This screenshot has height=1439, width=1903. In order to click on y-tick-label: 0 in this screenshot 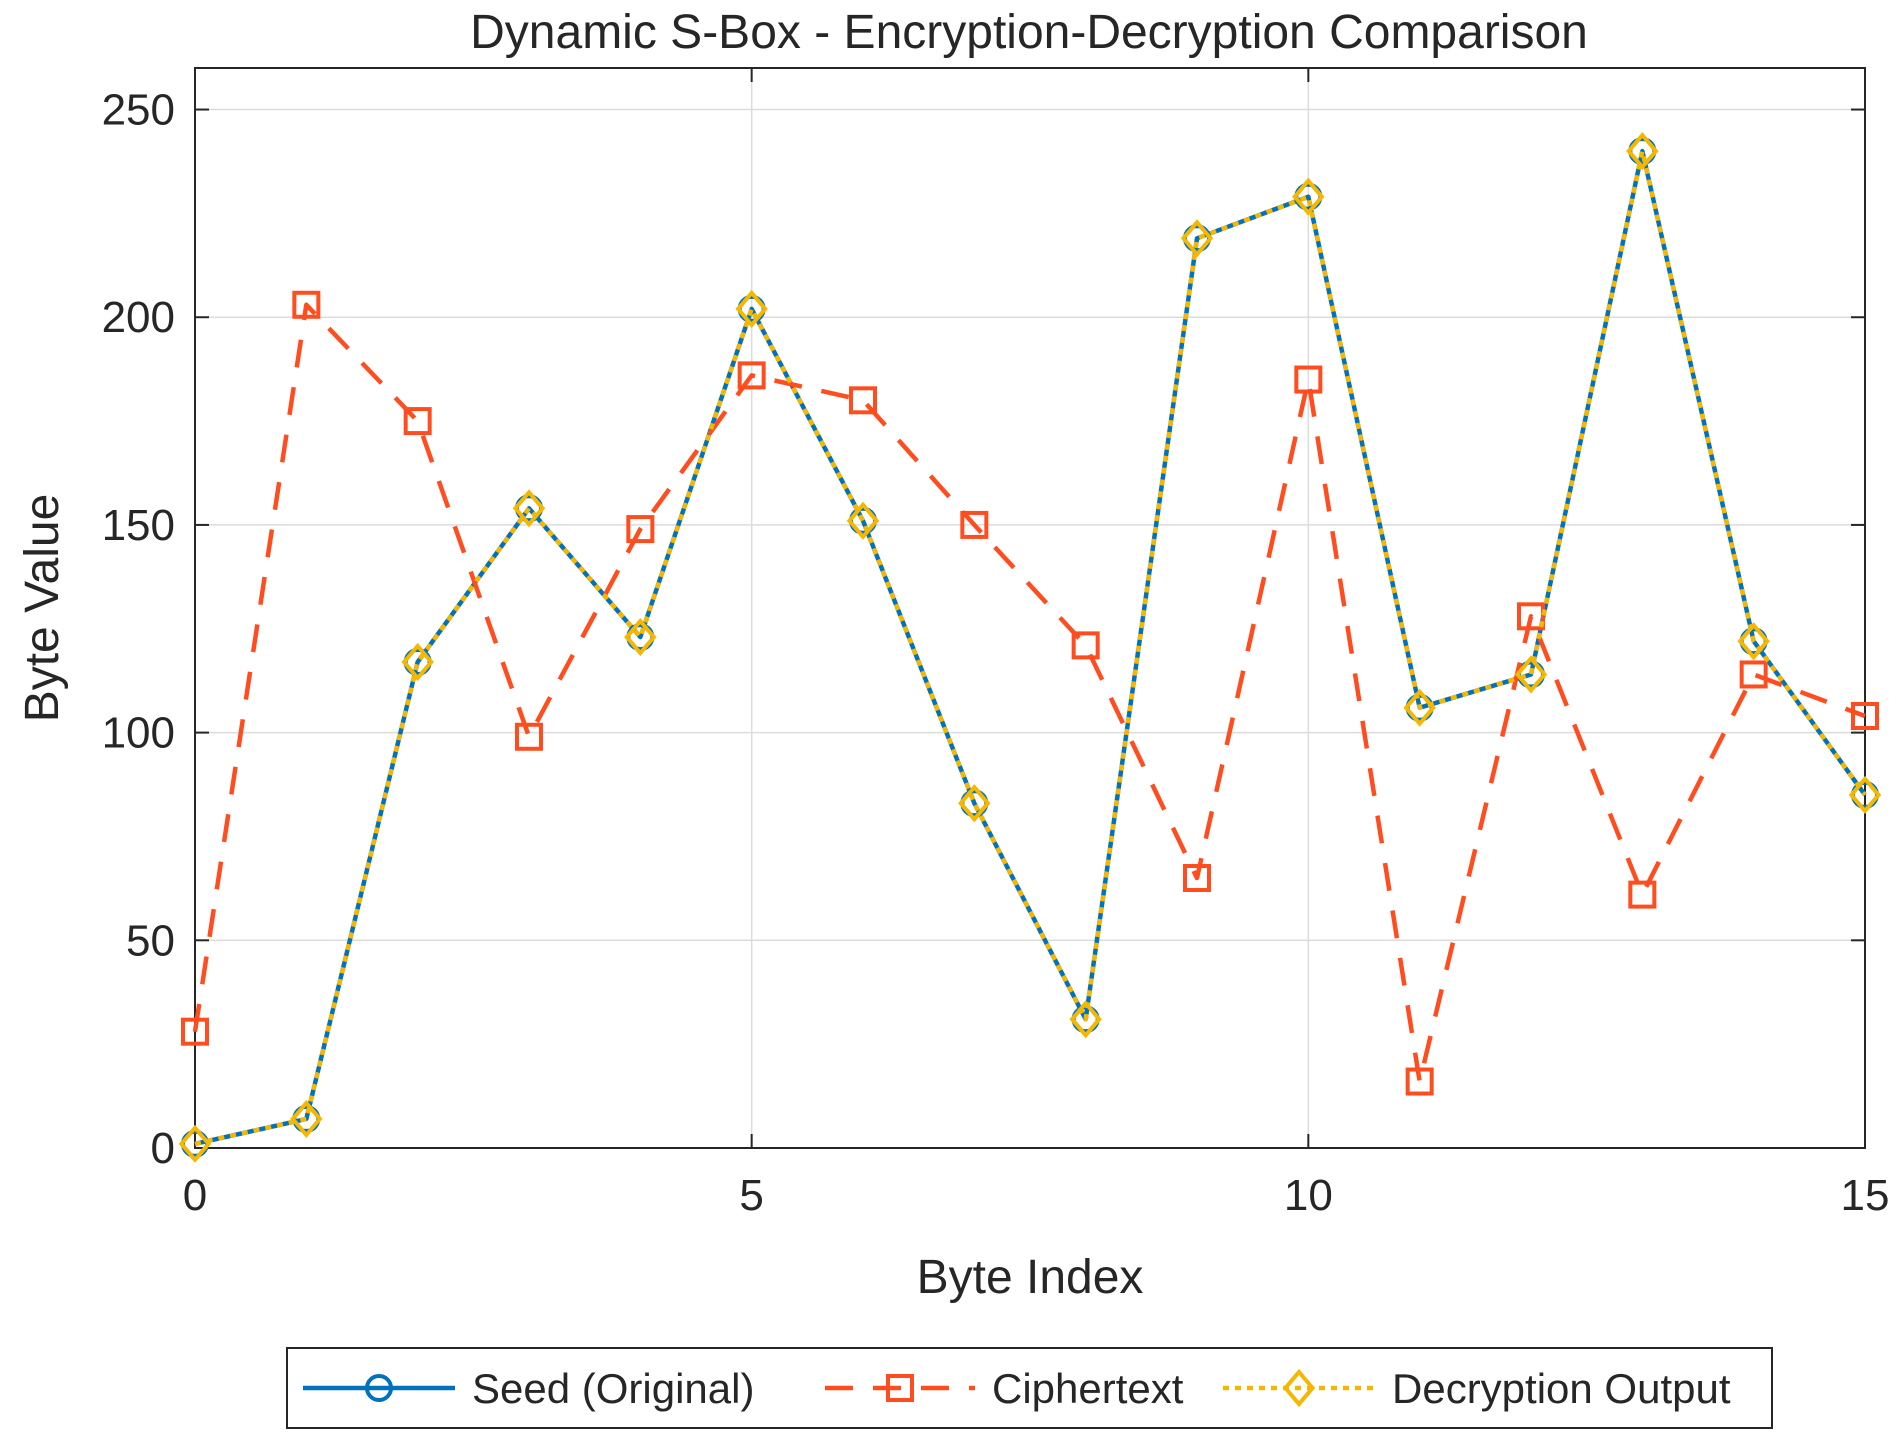, I will do `click(163, 1148)`.